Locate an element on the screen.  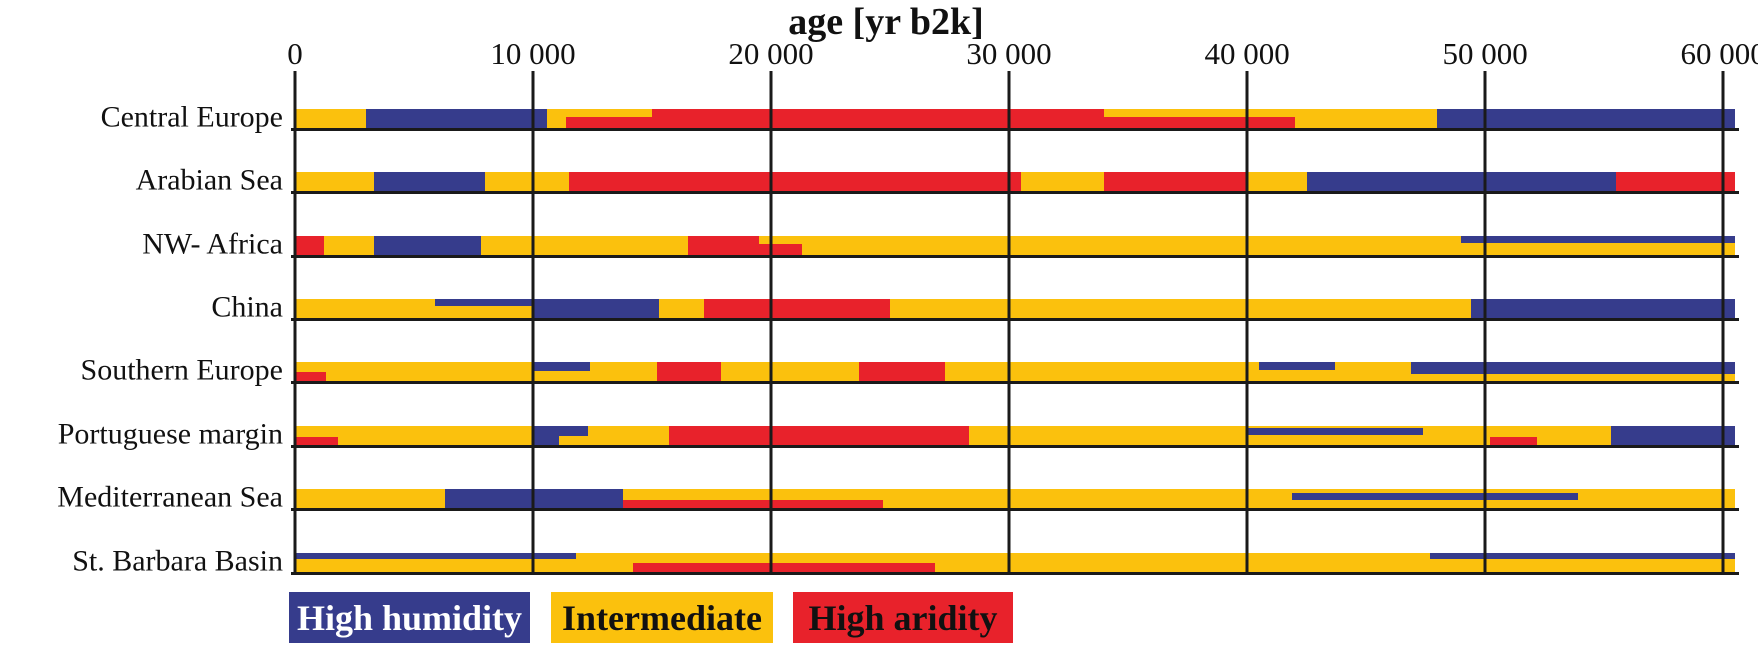
x-axis-tick-label: 60 000 is located at coordinates (1719, 53).